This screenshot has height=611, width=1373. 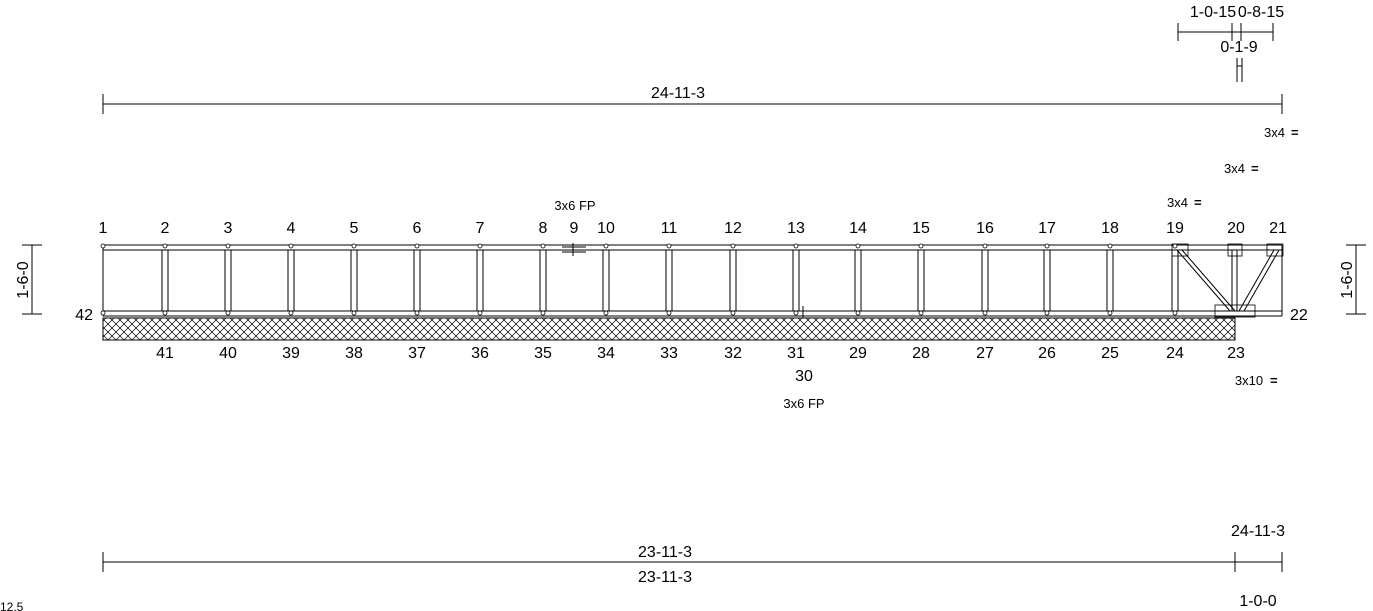 I want to click on plate-symbol-3: =, so click(x=1198, y=202).